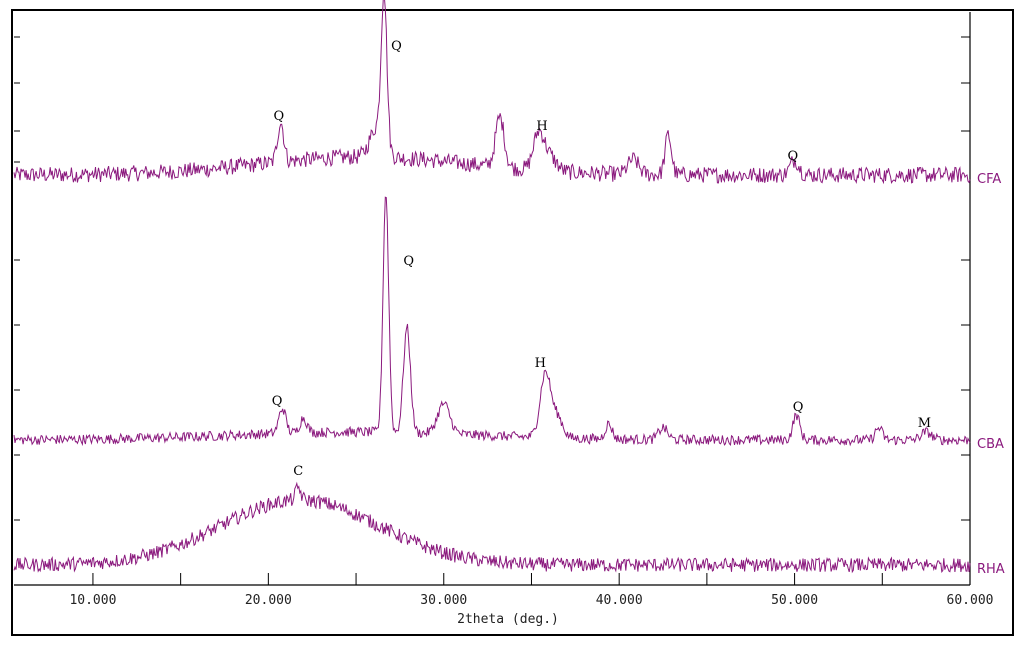 This screenshot has width=1024, height=645. What do you see at coordinates (619, 600) in the screenshot?
I see `x-tick-label: 40.000` at bounding box center [619, 600].